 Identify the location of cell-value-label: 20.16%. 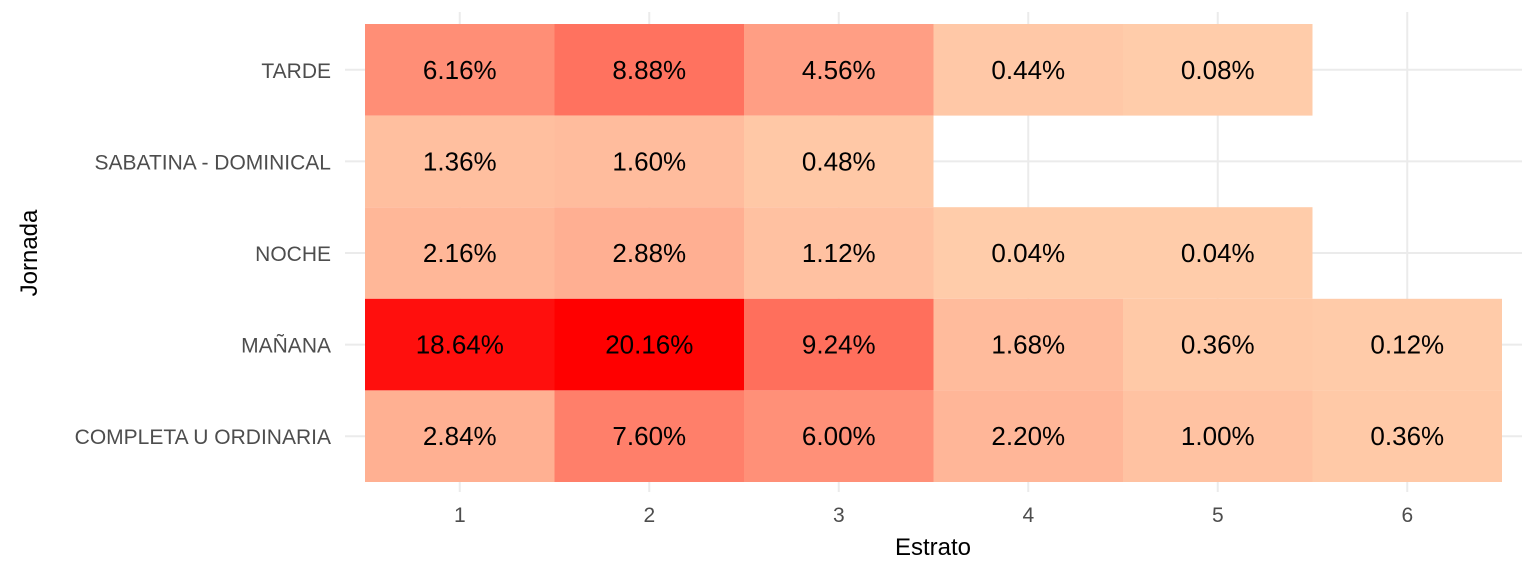
(649, 345).